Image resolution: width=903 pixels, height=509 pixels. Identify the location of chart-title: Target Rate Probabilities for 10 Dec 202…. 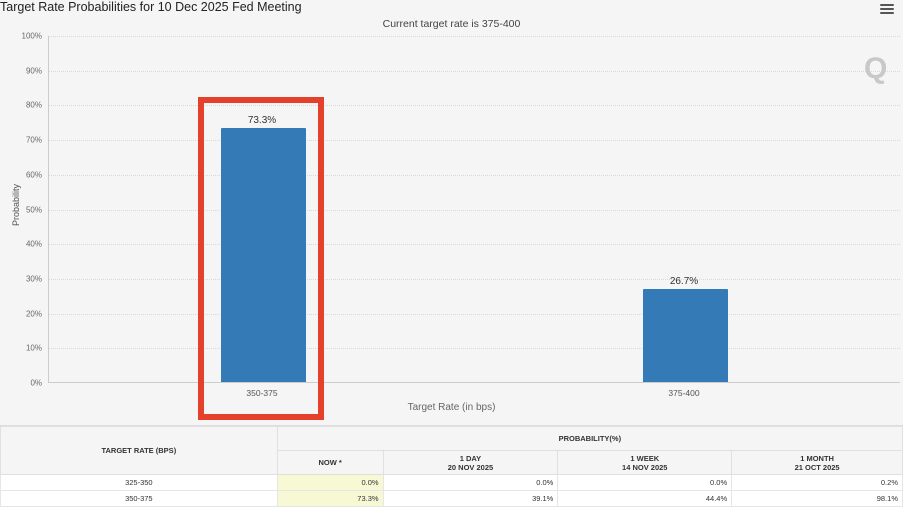
(151, 7).